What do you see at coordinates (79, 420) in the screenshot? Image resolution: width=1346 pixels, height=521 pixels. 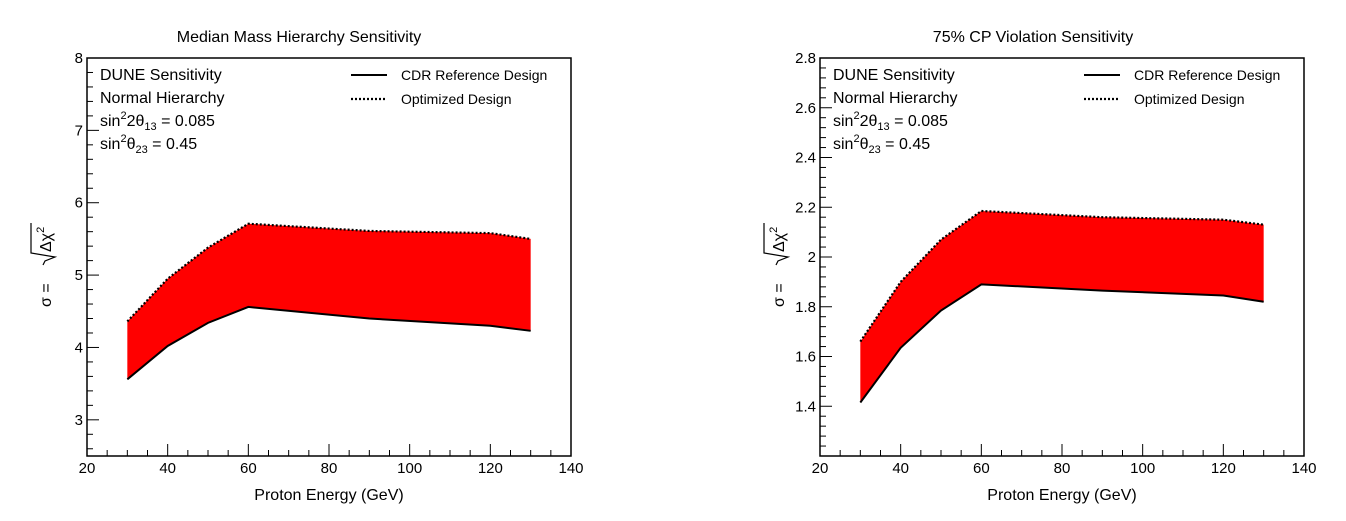 I see `y-tick-label: 3` at bounding box center [79, 420].